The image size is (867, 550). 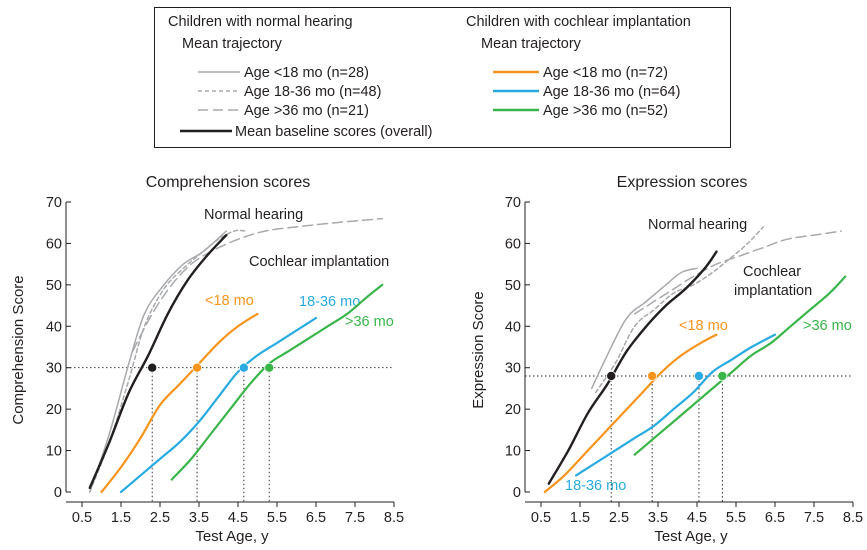 I want to click on comprehension-y-tick-label: 50, so click(x=54, y=286).